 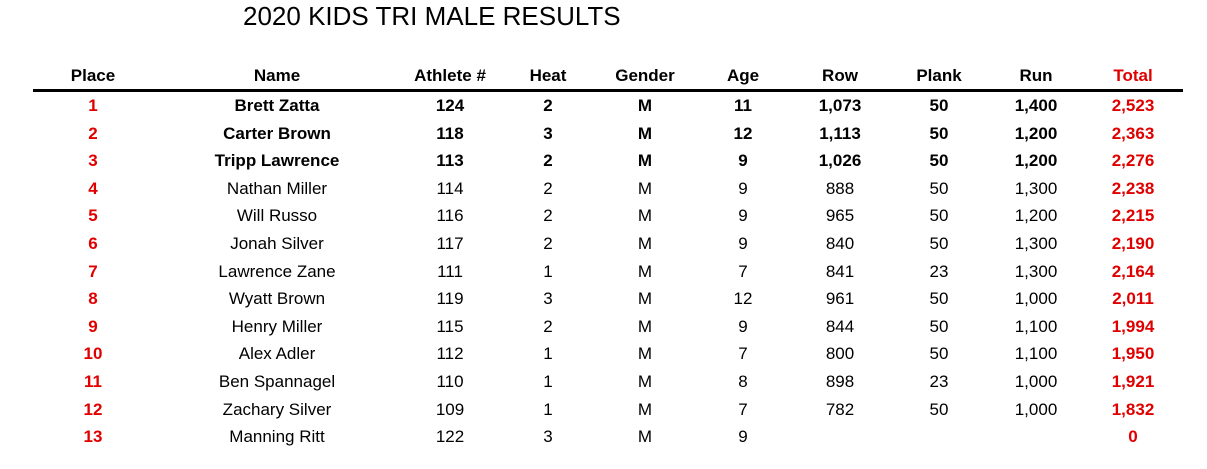 I want to click on table-cell: Lawrence Zane, so click(x=277, y=271).